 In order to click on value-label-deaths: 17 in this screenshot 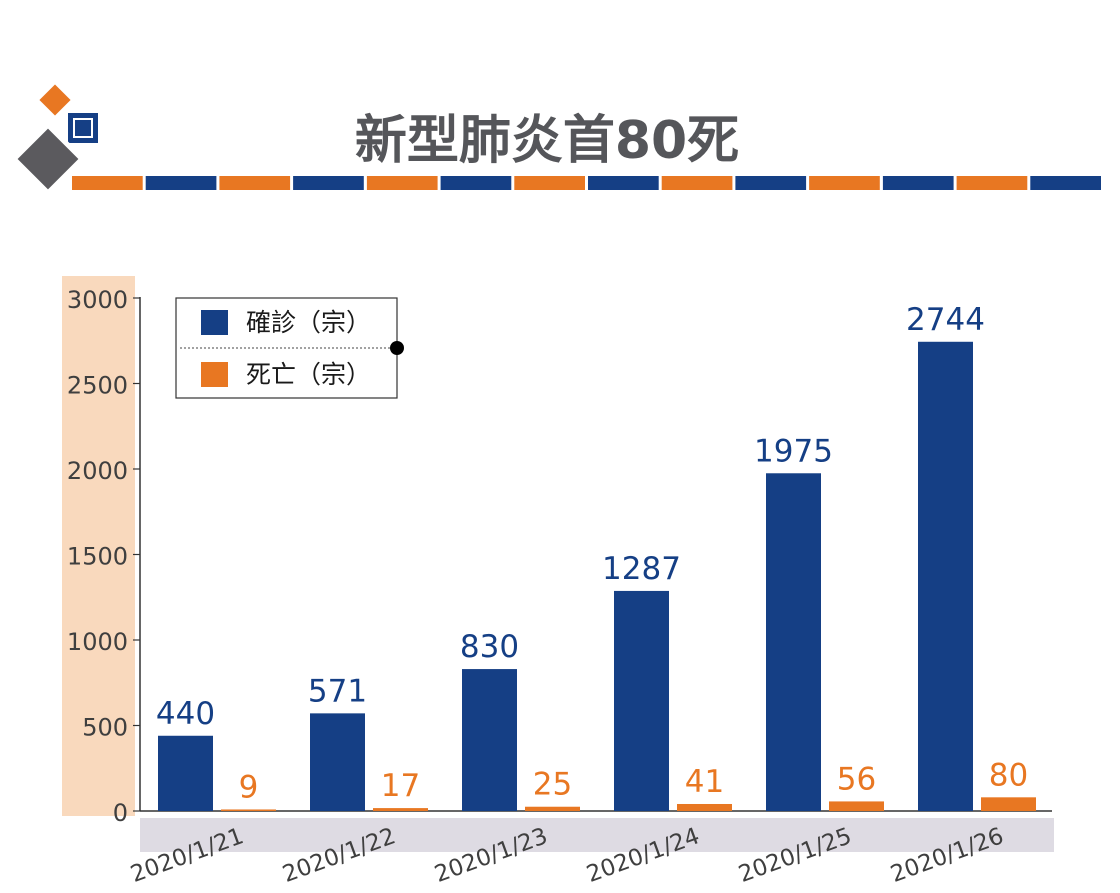, I will do `click(400, 786)`.